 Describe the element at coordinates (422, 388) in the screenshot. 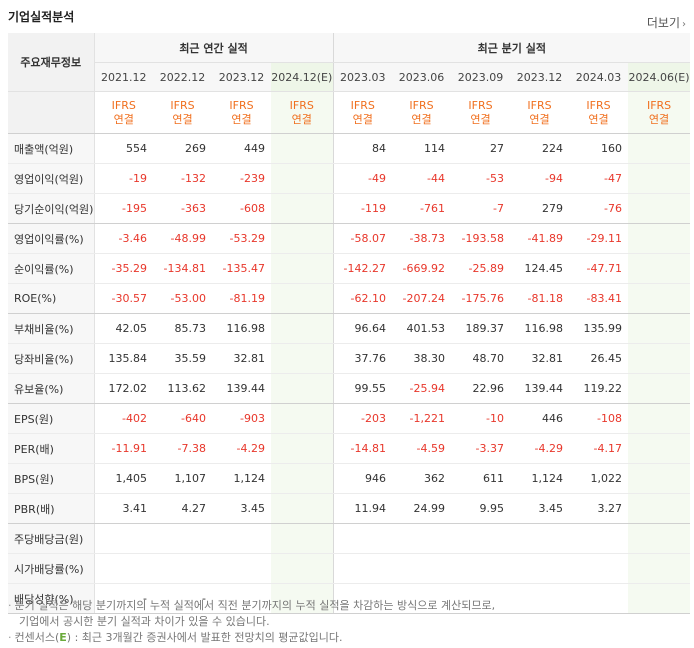

I see `value-cell: -25.94` at that location.